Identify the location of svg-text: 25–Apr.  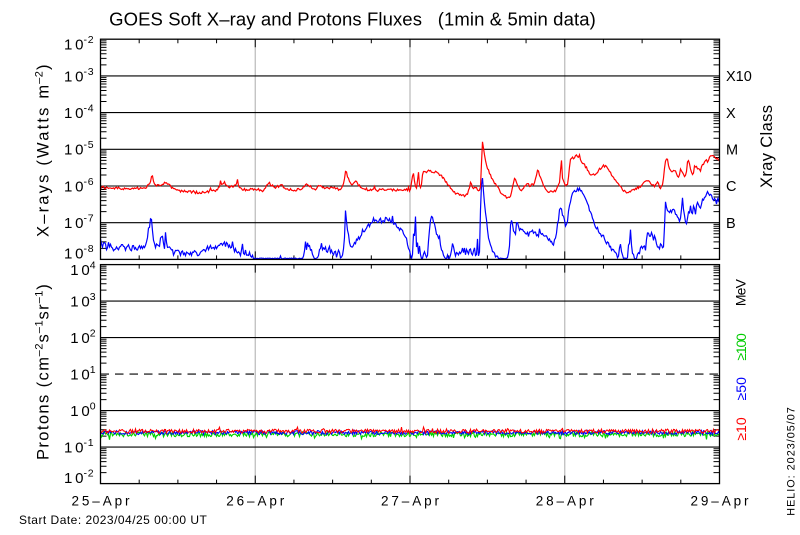
(101, 501).